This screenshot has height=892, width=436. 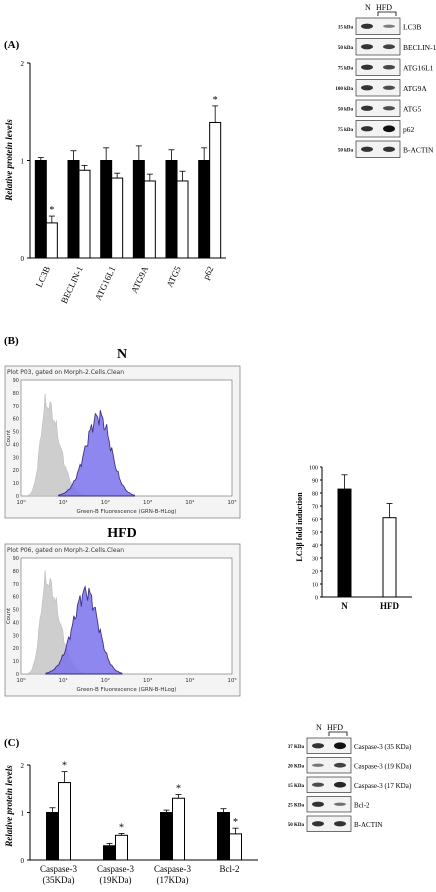 I want to click on category-label: ATG16L1, so click(x=105, y=283).